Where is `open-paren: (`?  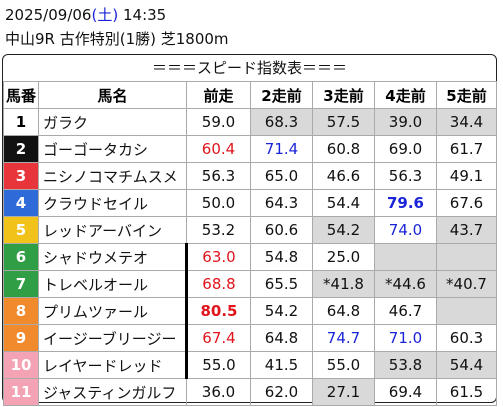
open-paren: ( is located at coordinates (94, 15).